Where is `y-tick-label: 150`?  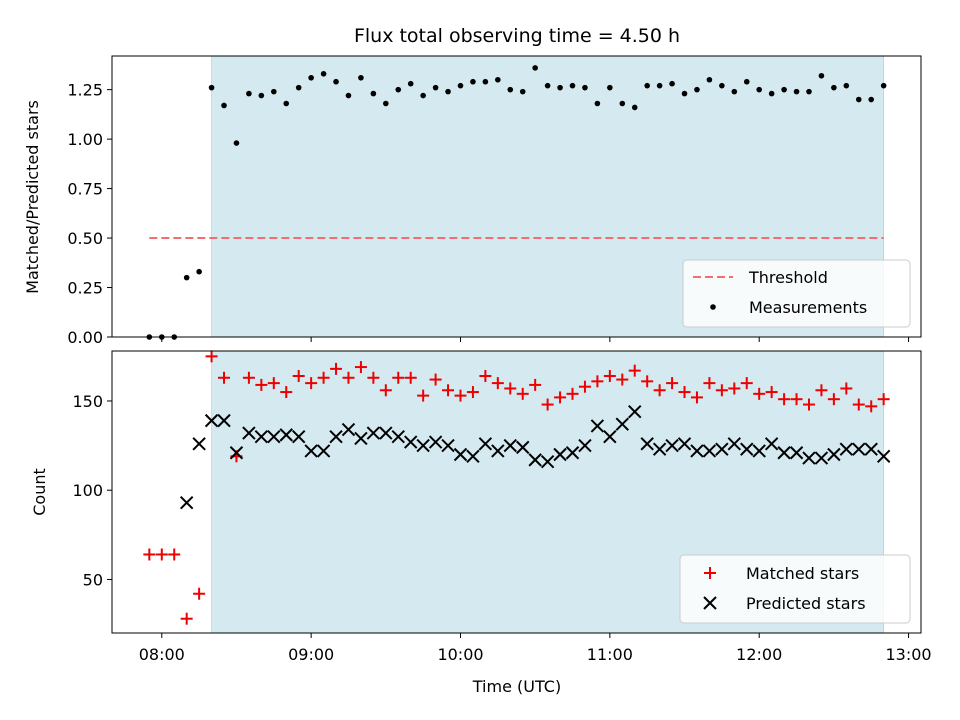
y-tick-label: 150 is located at coordinates (87, 401).